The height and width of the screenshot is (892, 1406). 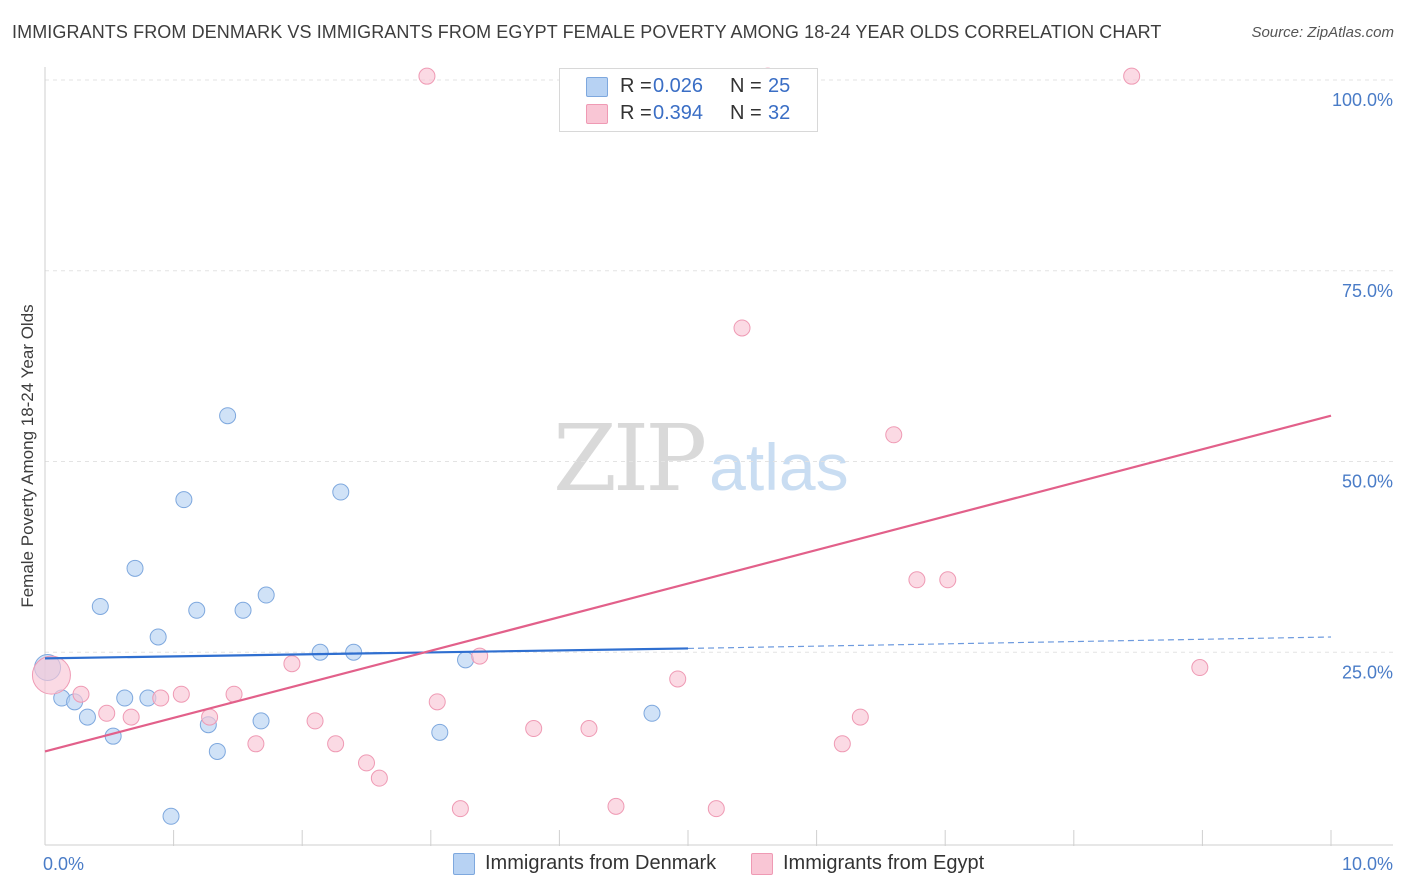 I want to click on denmark-legend-label: Immigrants from Denmark, so click(x=601, y=863).